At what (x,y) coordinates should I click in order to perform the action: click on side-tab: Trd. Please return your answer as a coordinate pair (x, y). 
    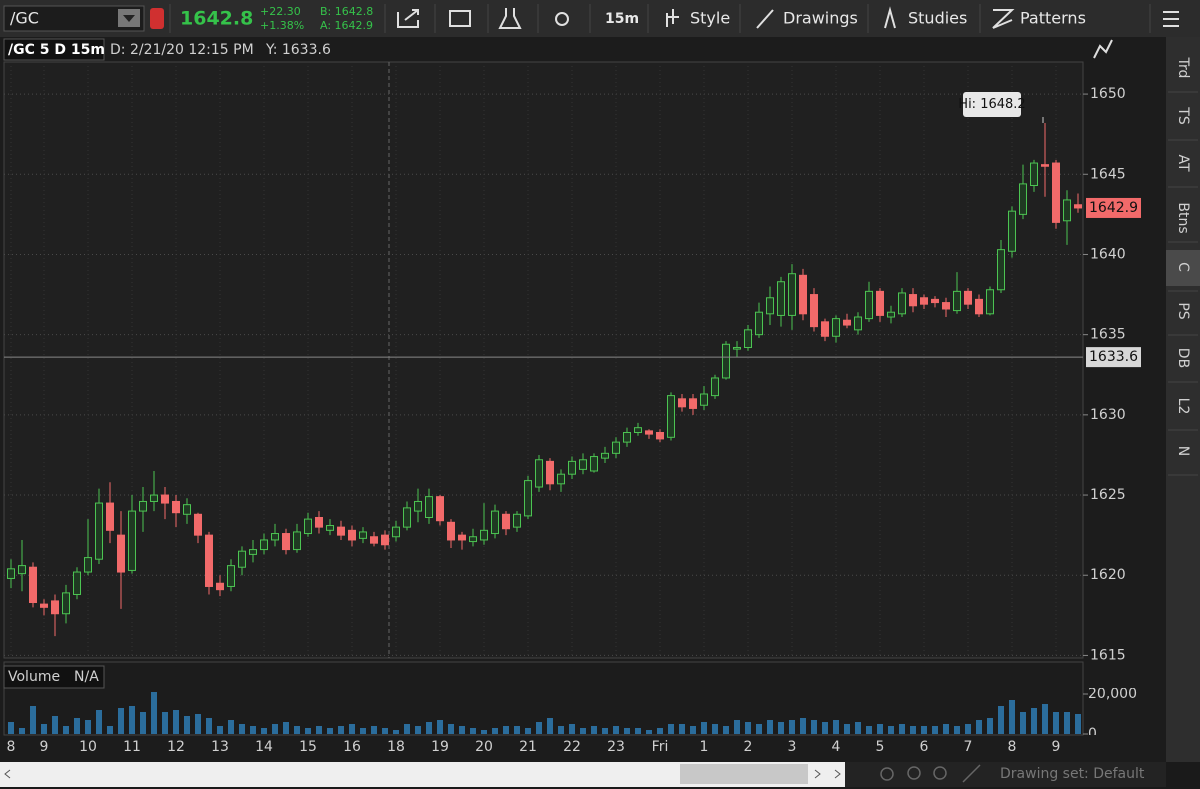
    Looking at the image, I should click on (1183, 68).